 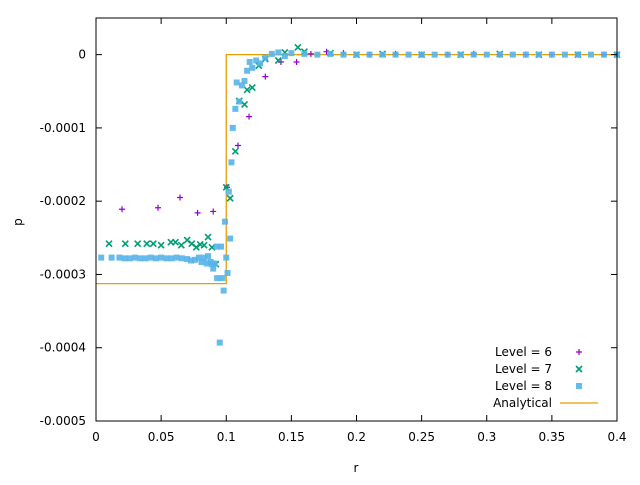 What do you see at coordinates (63, 274) in the screenshot?
I see `y-tick-label: -0.0003` at bounding box center [63, 274].